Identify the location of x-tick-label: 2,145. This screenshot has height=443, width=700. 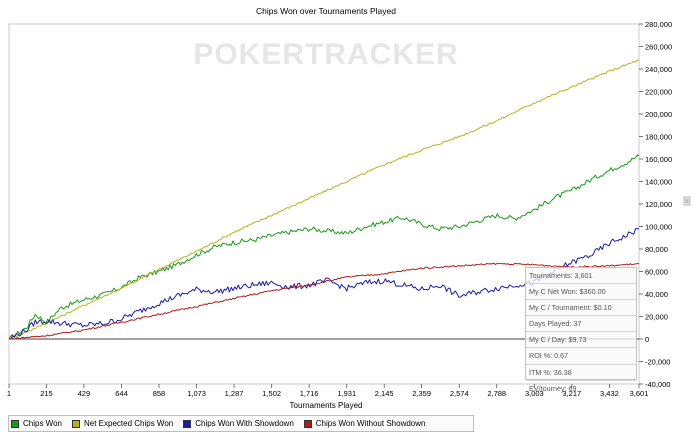
(384, 393).